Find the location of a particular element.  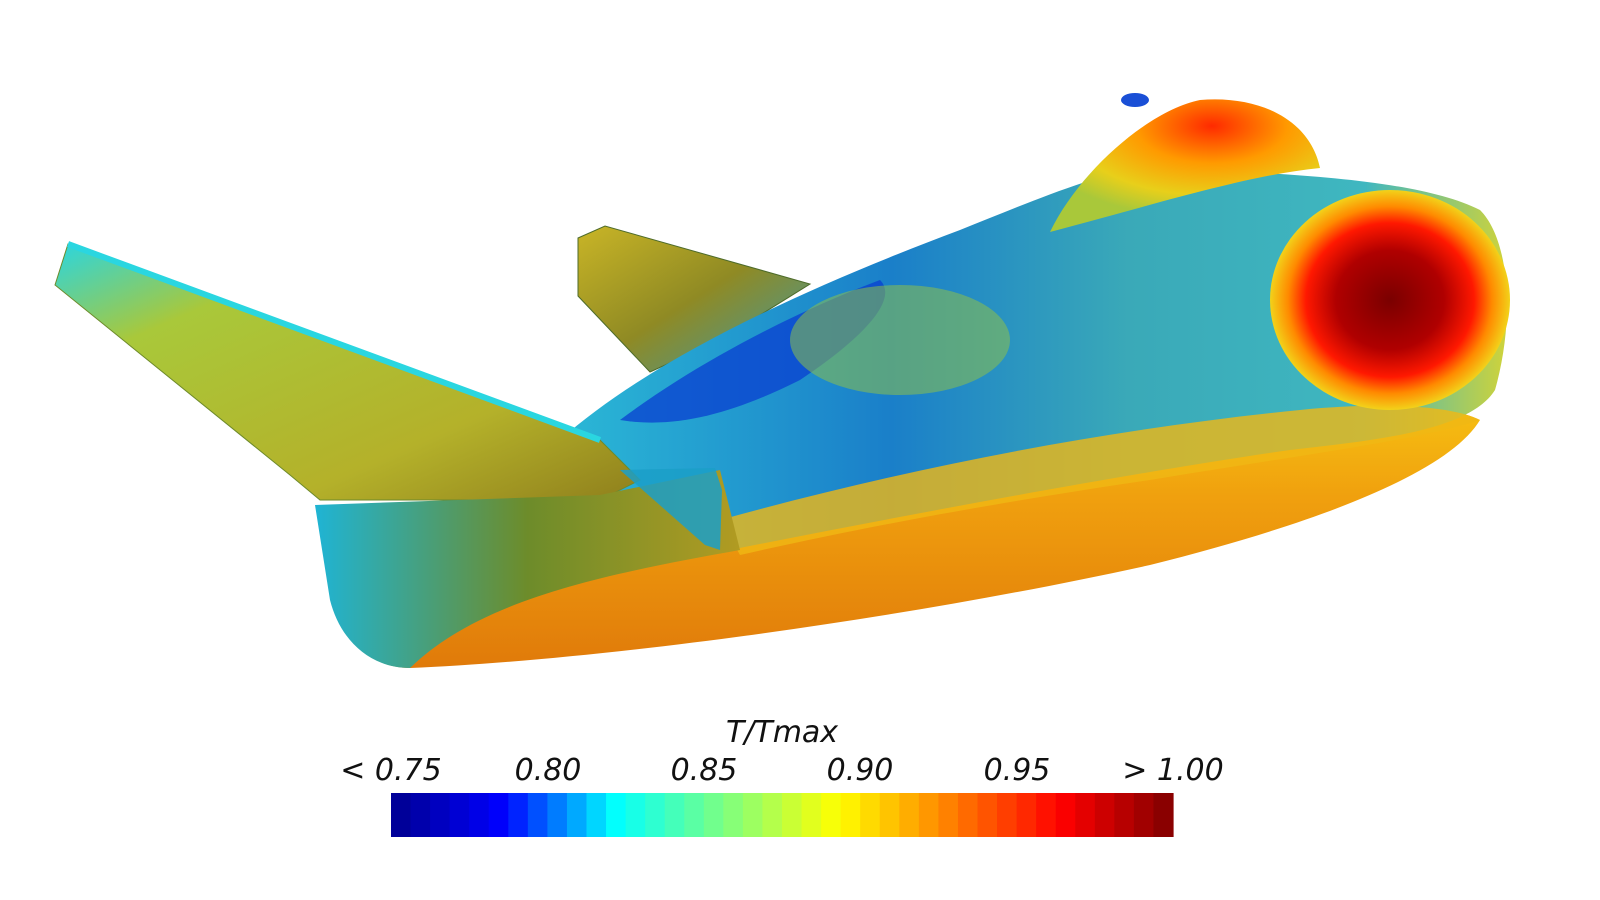

body-warm-patch is located at coordinates (900, 340).